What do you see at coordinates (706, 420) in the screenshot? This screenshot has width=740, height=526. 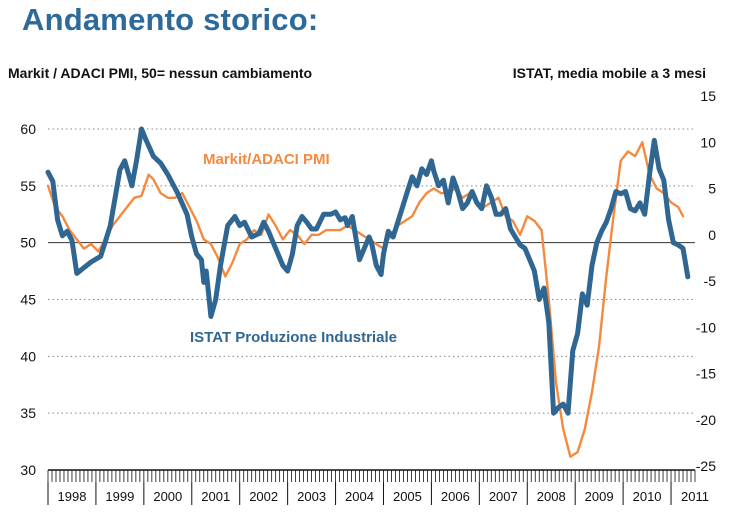 I see `right-tick-label: -20` at bounding box center [706, 420].